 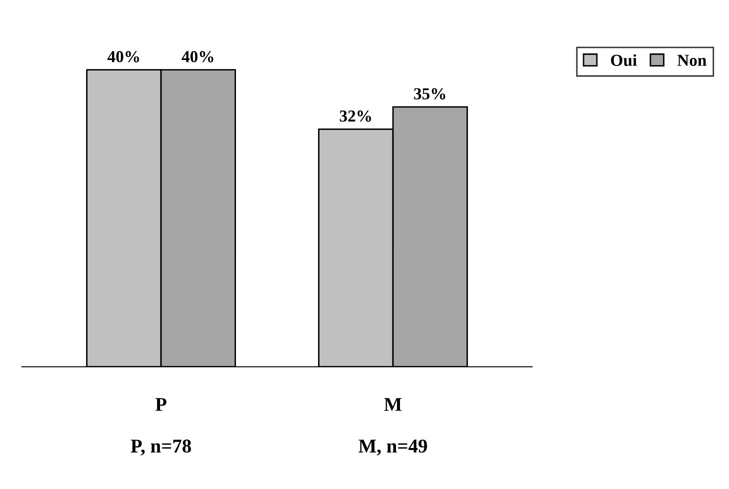 I want to click on legend-label: Non, so click(x=691, y=60).